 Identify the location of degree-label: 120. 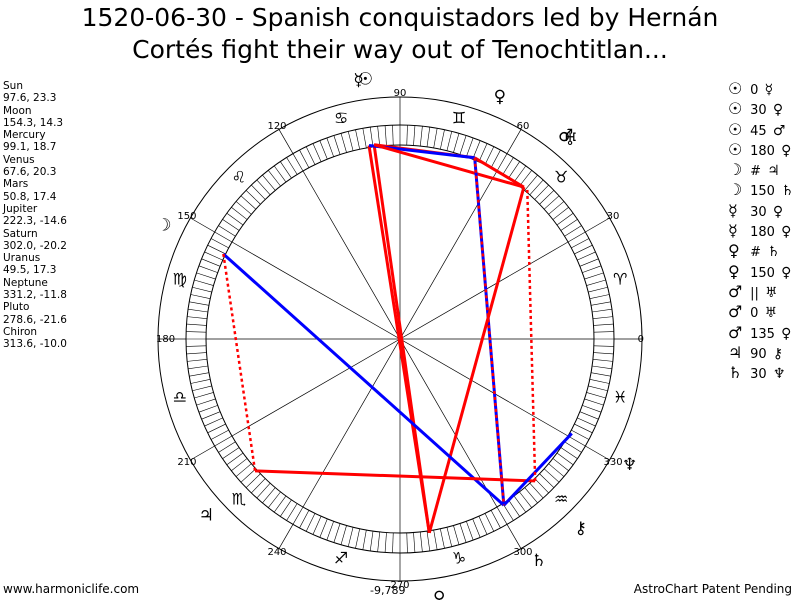
(276, 126).